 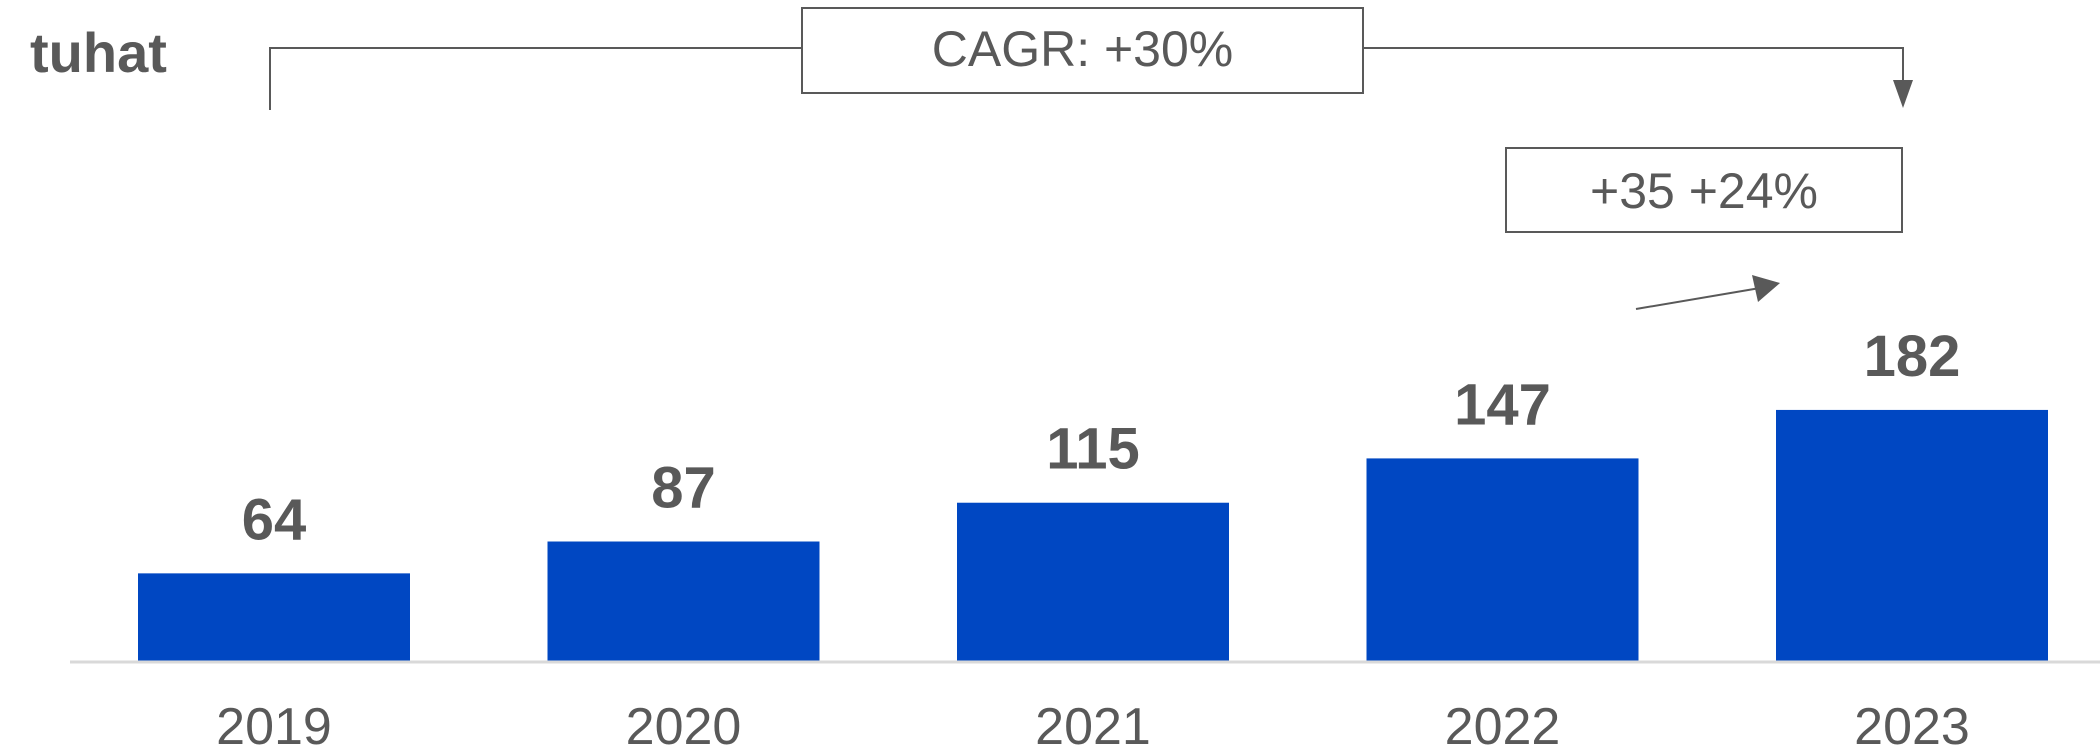 I want to click on x-tick-label-2023: 2023, so click(x=1912, y=724).